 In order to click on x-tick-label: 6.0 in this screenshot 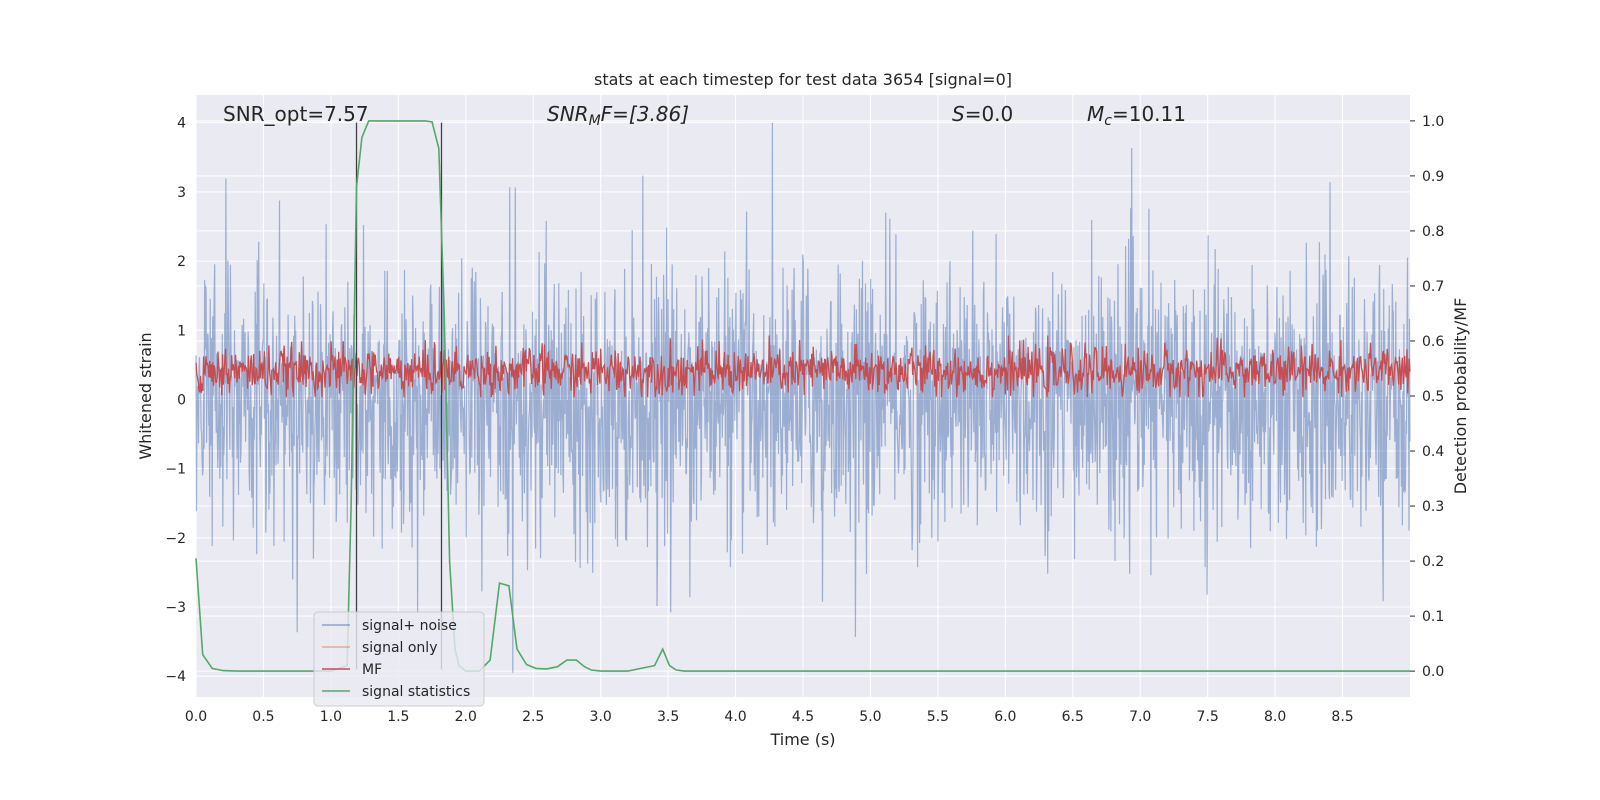, I will do `click(1005, 717)`.